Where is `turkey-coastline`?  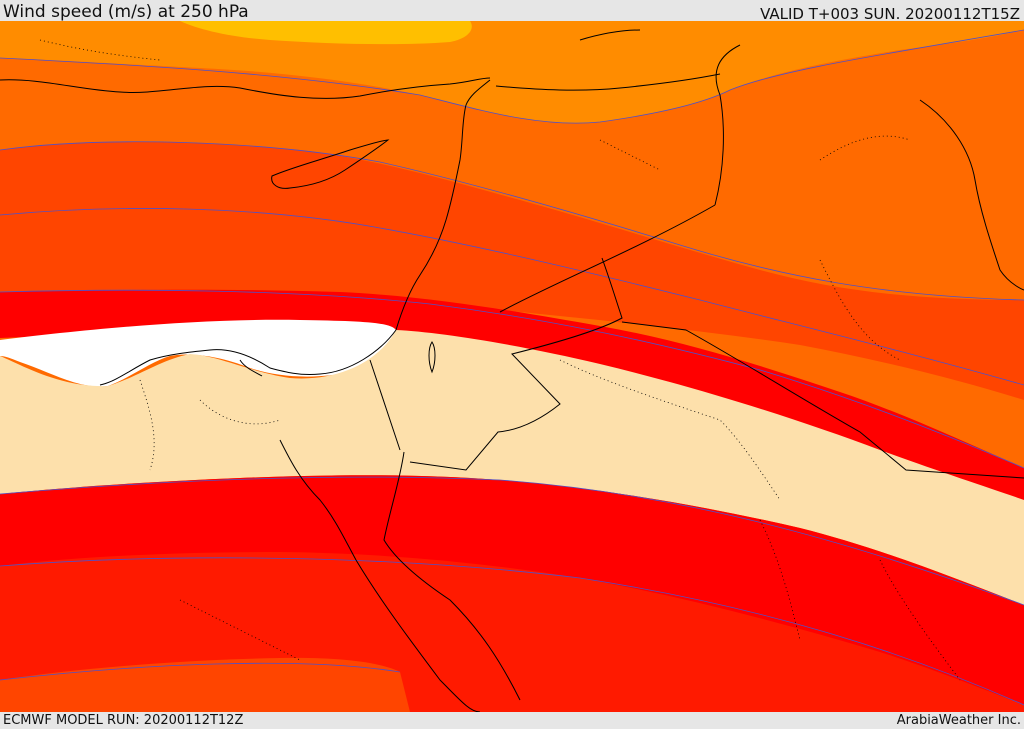
turkey-coastline is located at coordinates (245, 88).